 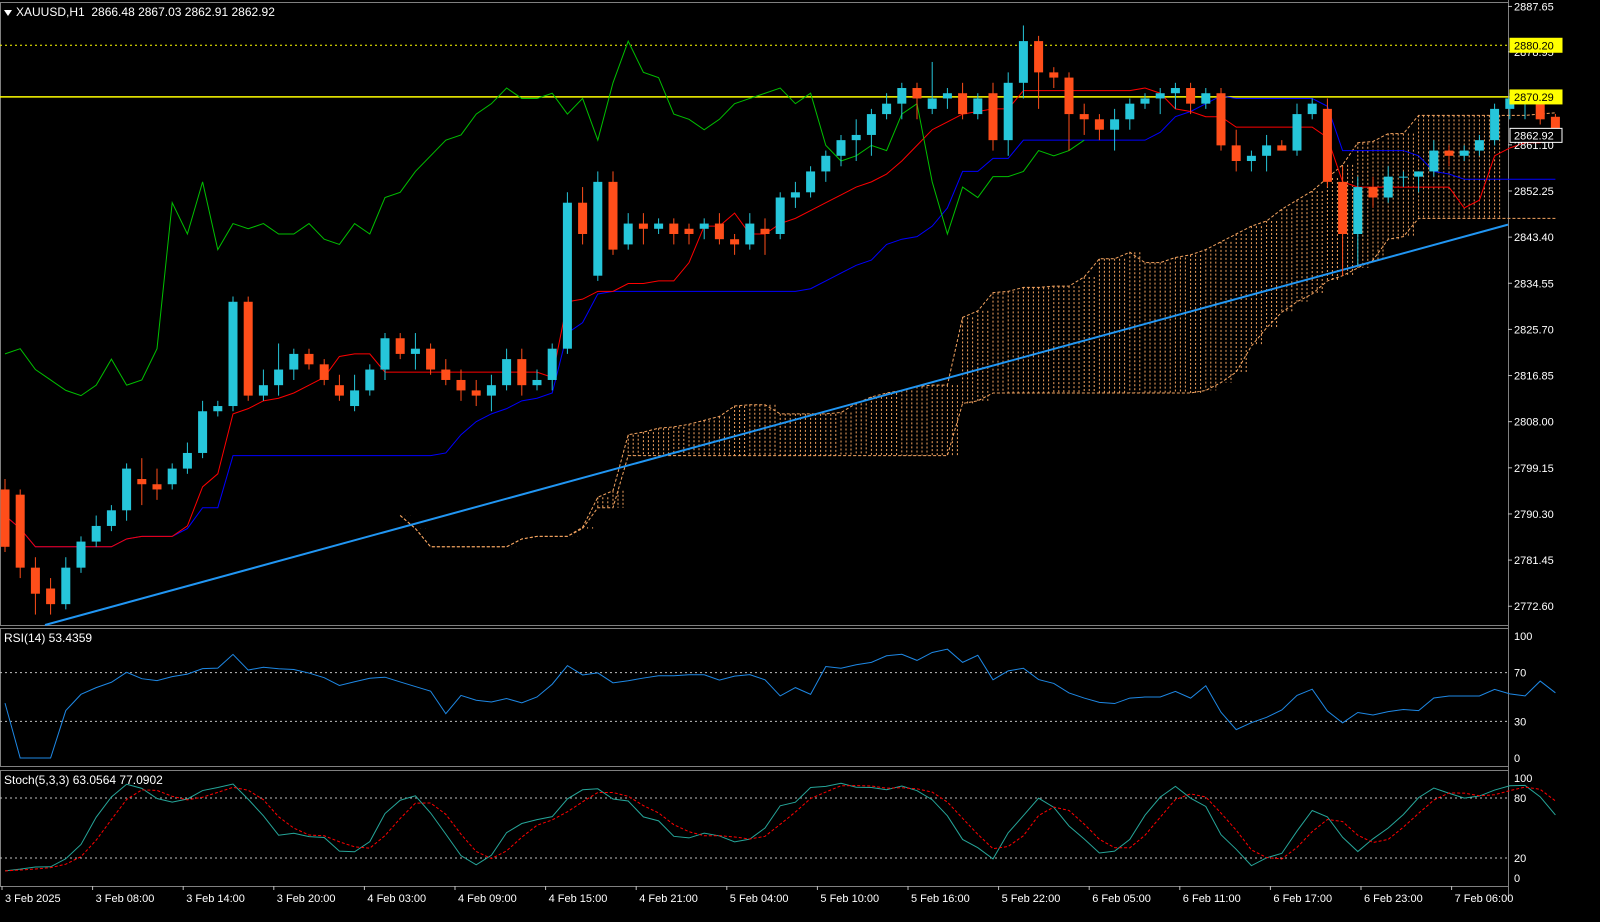 I want to click on time-tick-label: 7 Feb 06:00, so click(x=1484, y=899).